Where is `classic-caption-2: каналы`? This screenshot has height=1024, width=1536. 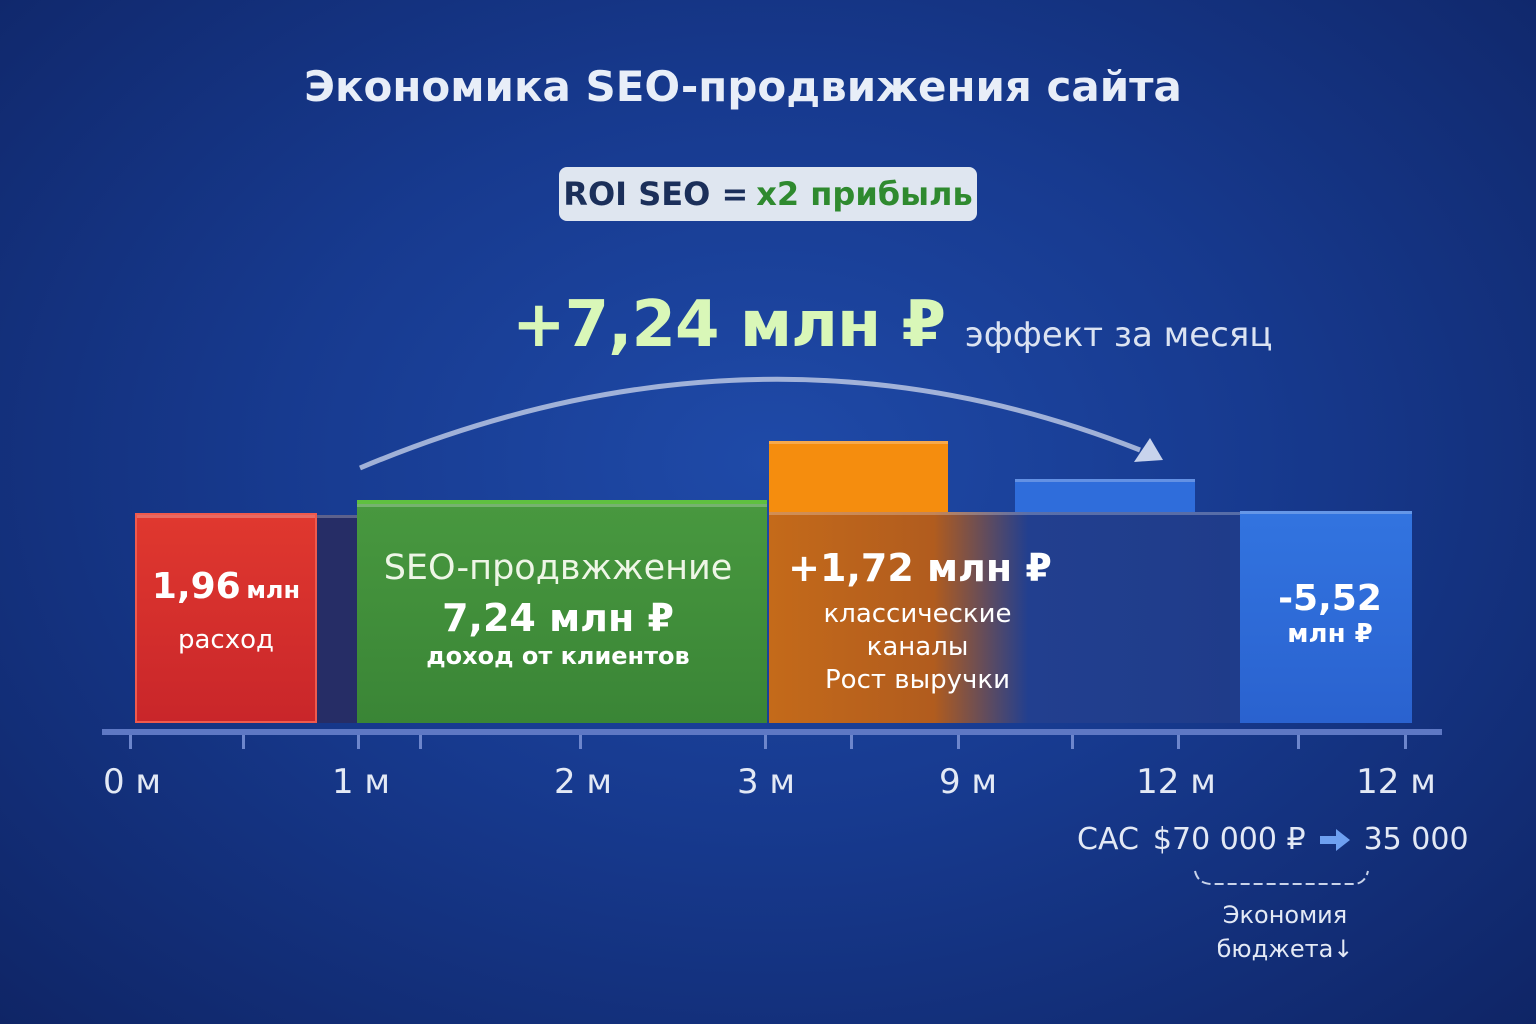 classic-caption-2: каналы is located at coordinates (917, 647).